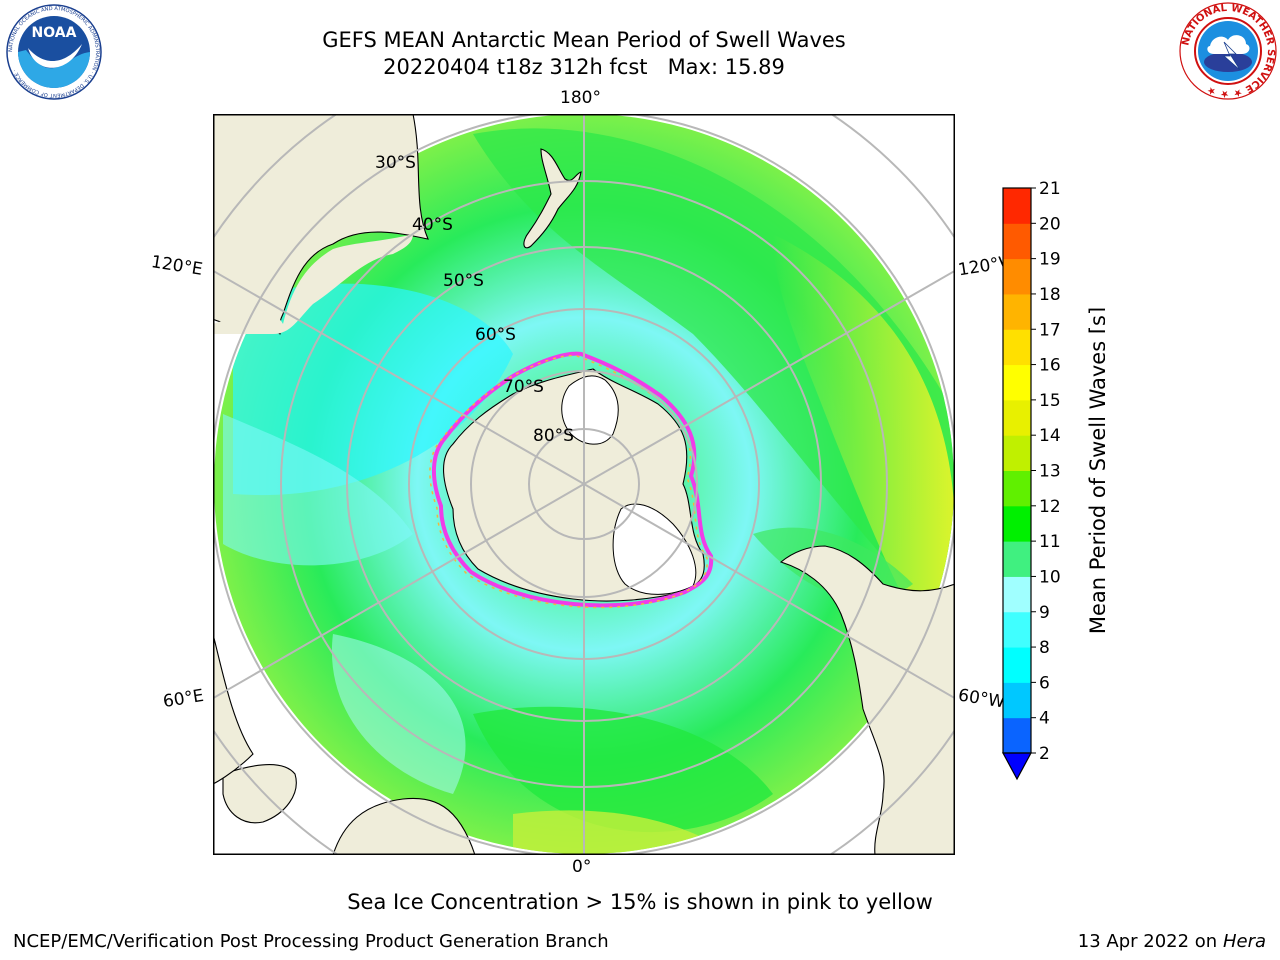  Describe the element at coordinates (1150, 941) in the screenshot. I see `footer-date-text: 13 Apr 2022 on` at that location.